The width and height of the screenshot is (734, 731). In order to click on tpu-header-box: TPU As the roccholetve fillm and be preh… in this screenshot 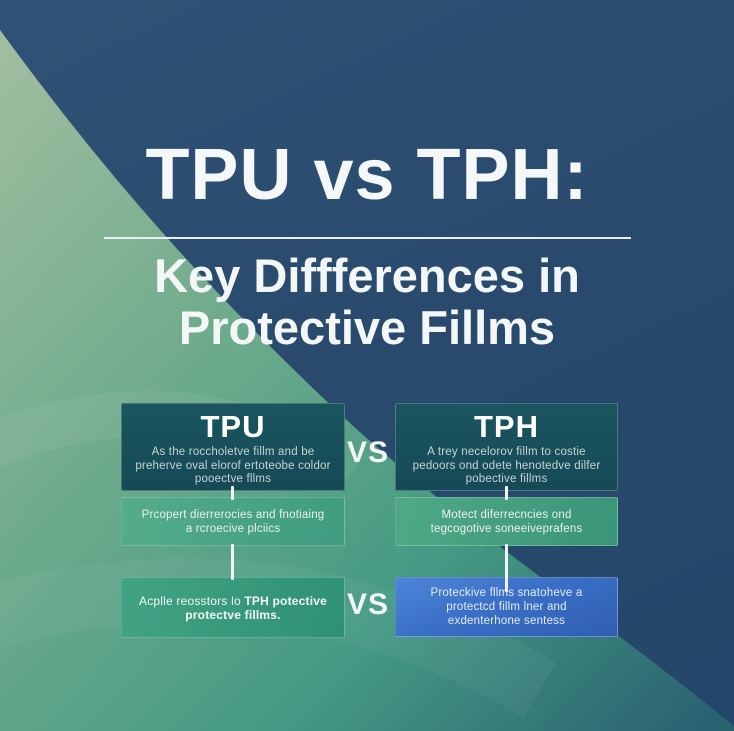, I will do `click(233, 447)`.